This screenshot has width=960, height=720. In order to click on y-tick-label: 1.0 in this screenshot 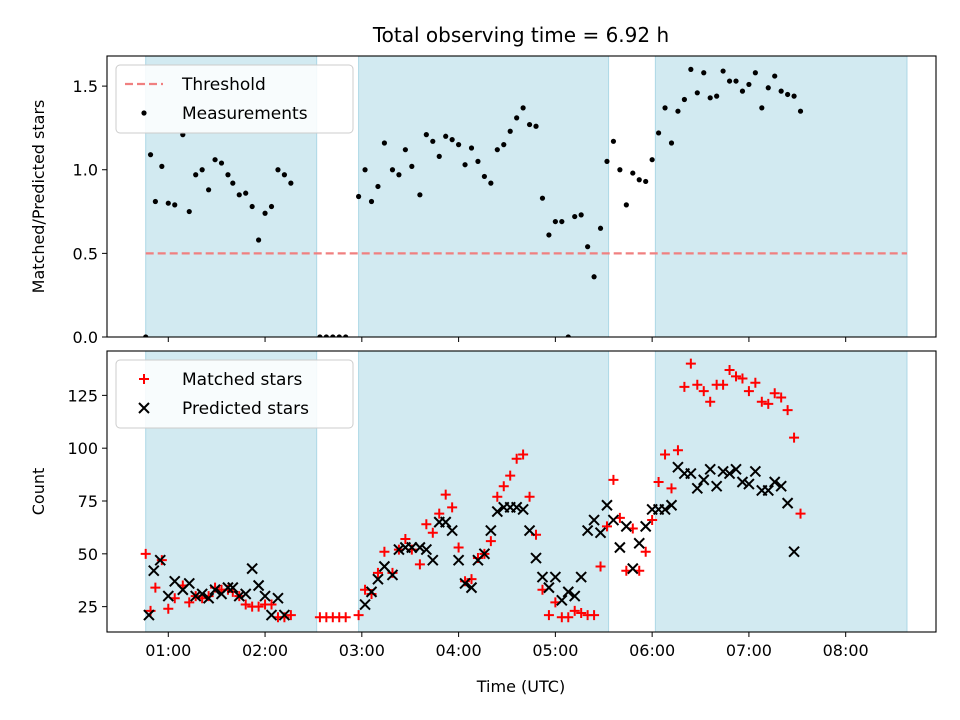, I will do `click(85, 170)`.